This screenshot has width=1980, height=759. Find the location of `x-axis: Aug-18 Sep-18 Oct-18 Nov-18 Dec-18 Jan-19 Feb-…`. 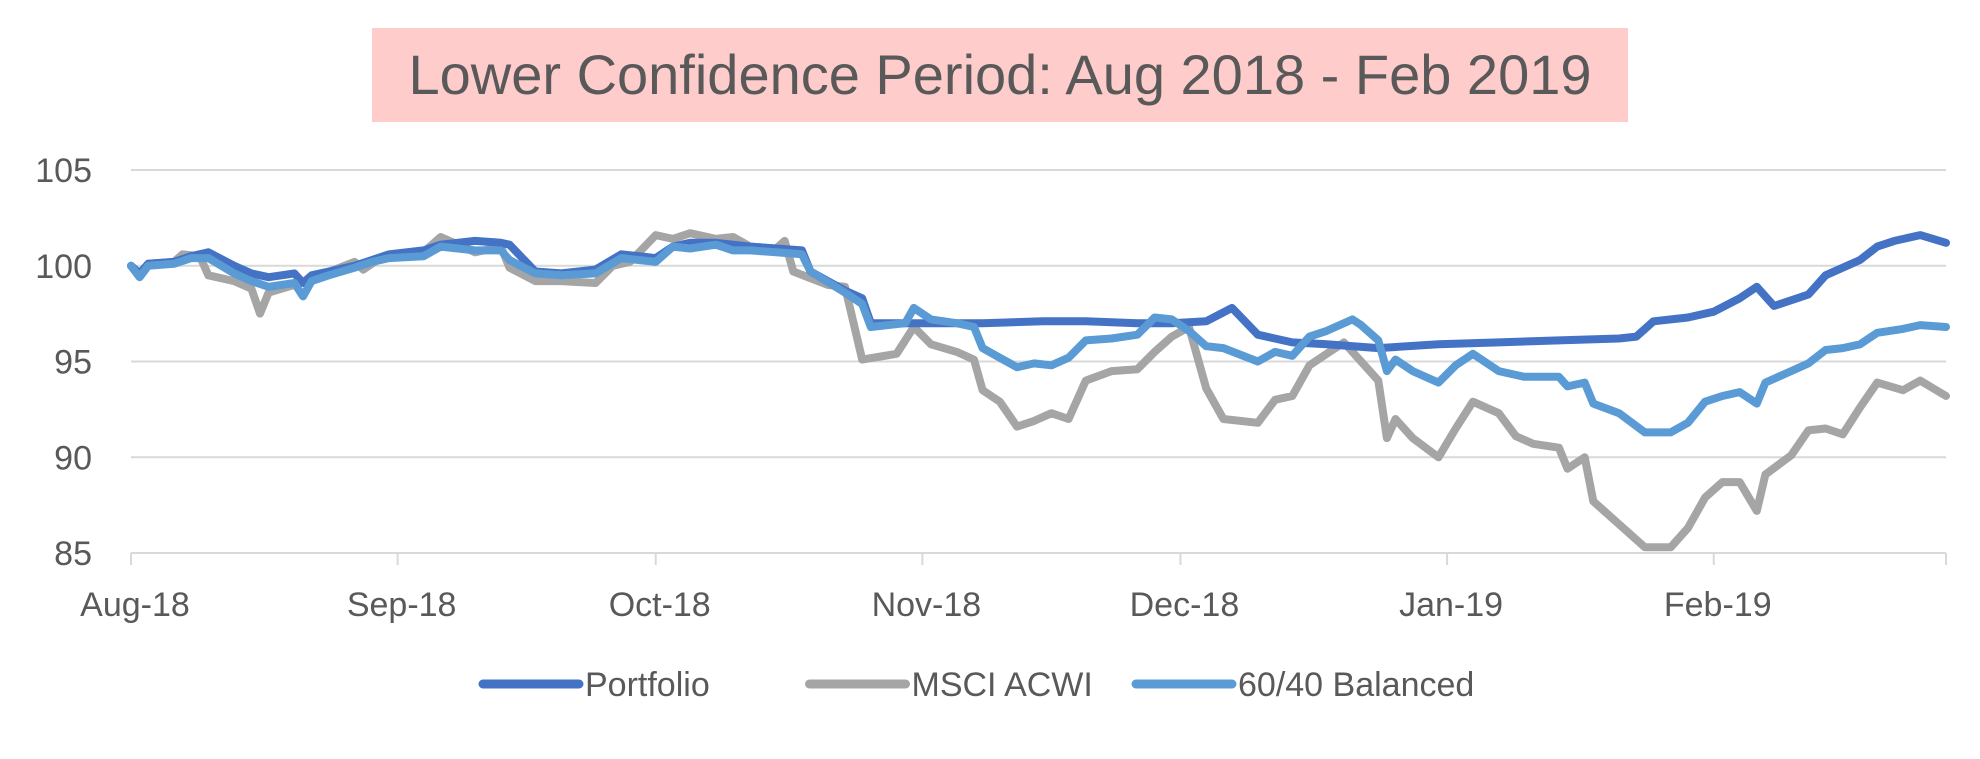

x-axis: Aug-18 Sep-18 Oct-18 Nov-18 Dec-18 Jan-19 Feb-… is located at coordinates (1013, 588).